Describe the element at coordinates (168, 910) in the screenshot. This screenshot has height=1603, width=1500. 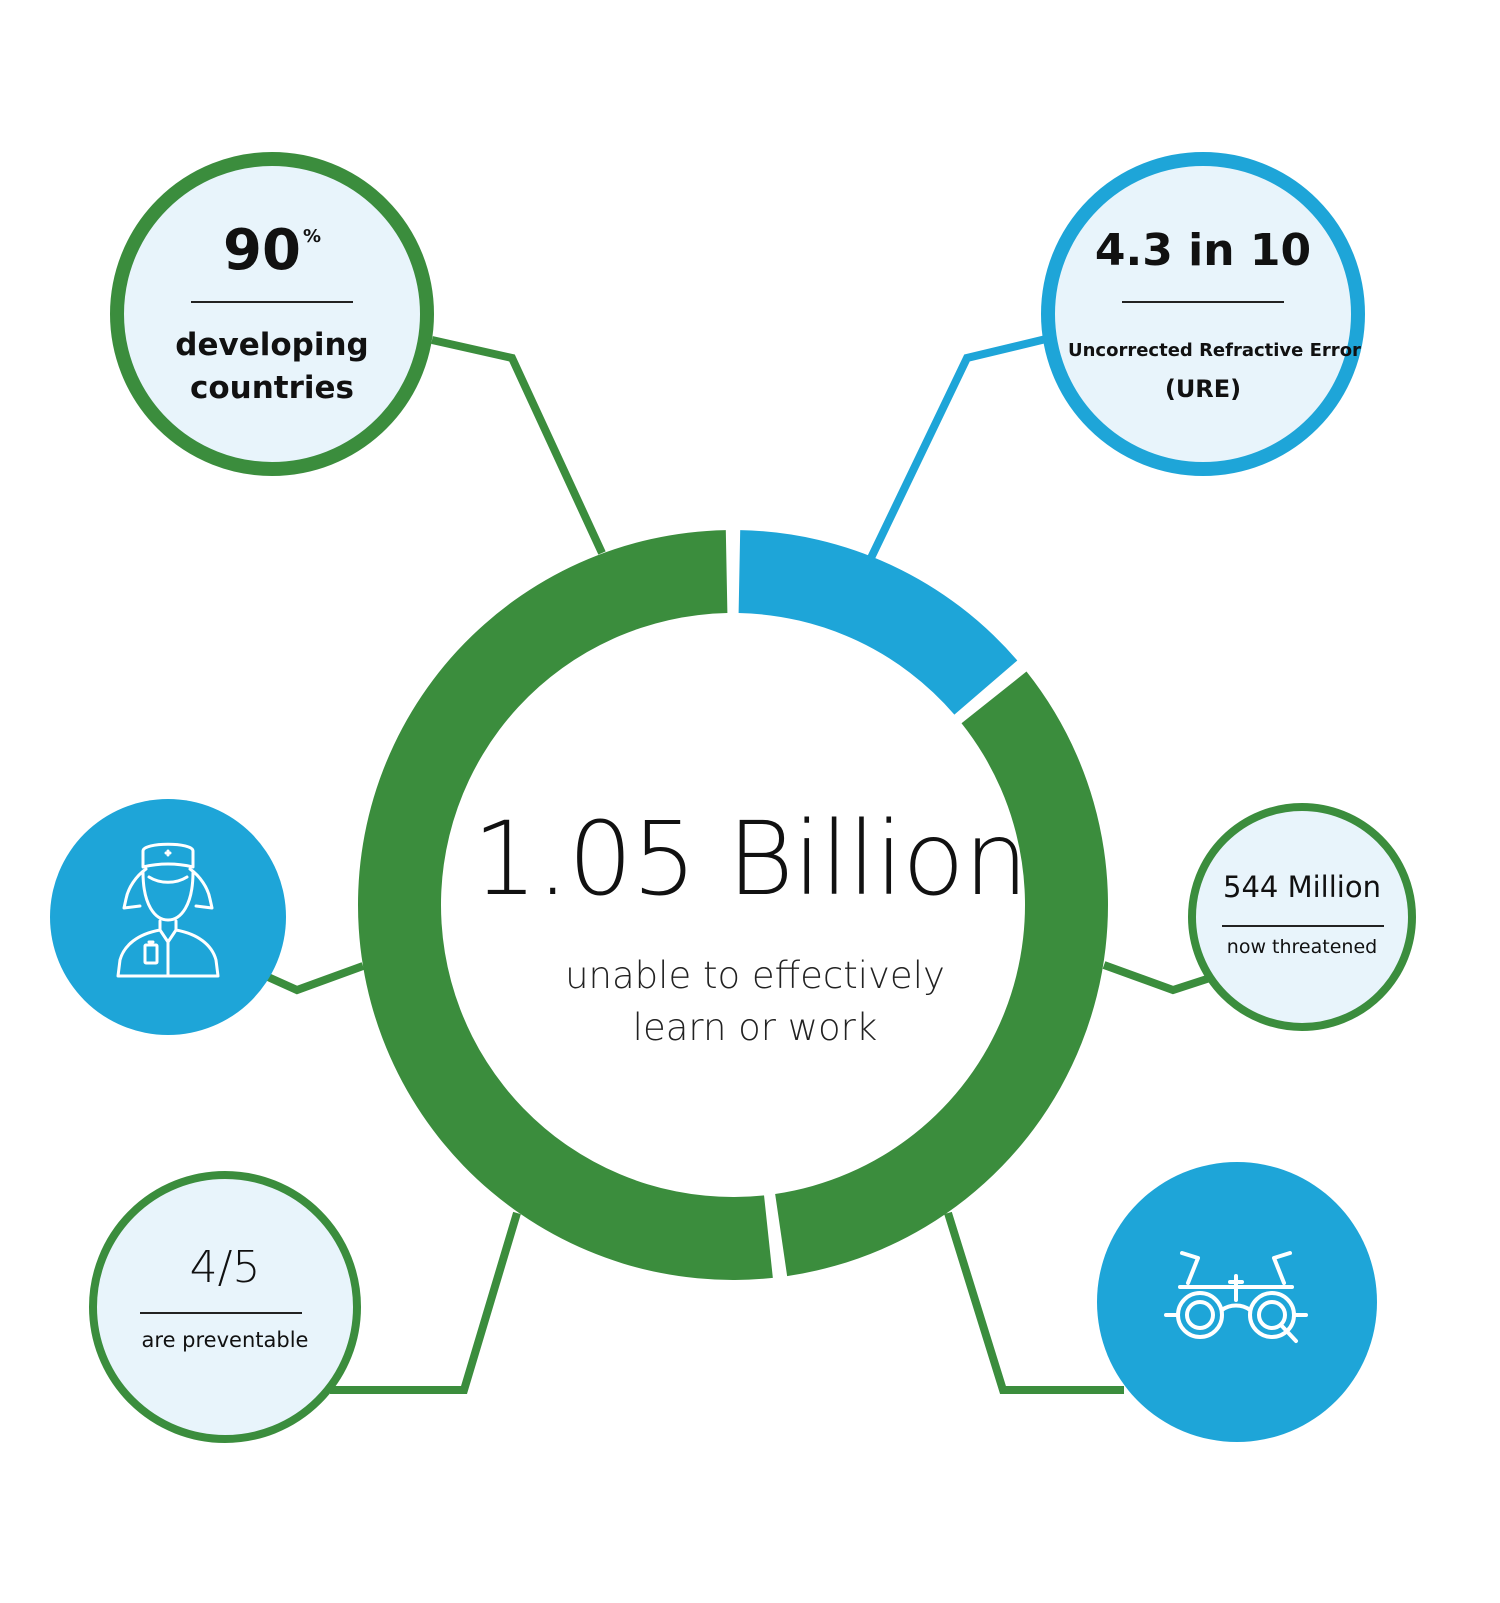
I see `nurse-icon` at that location.